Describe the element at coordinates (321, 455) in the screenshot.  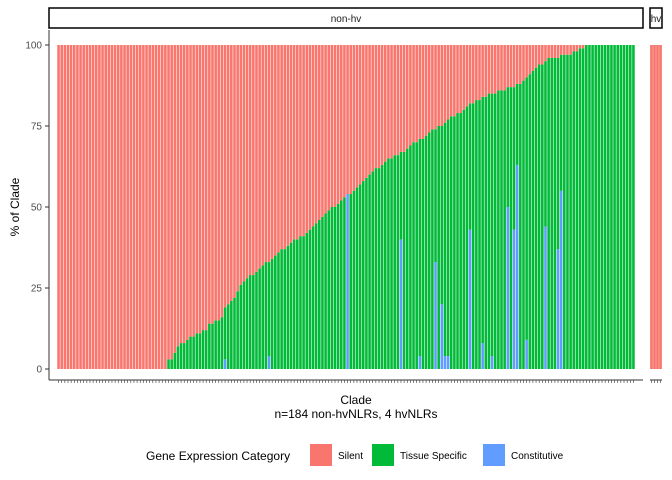
I see `legend-swatch-silent` at that location.